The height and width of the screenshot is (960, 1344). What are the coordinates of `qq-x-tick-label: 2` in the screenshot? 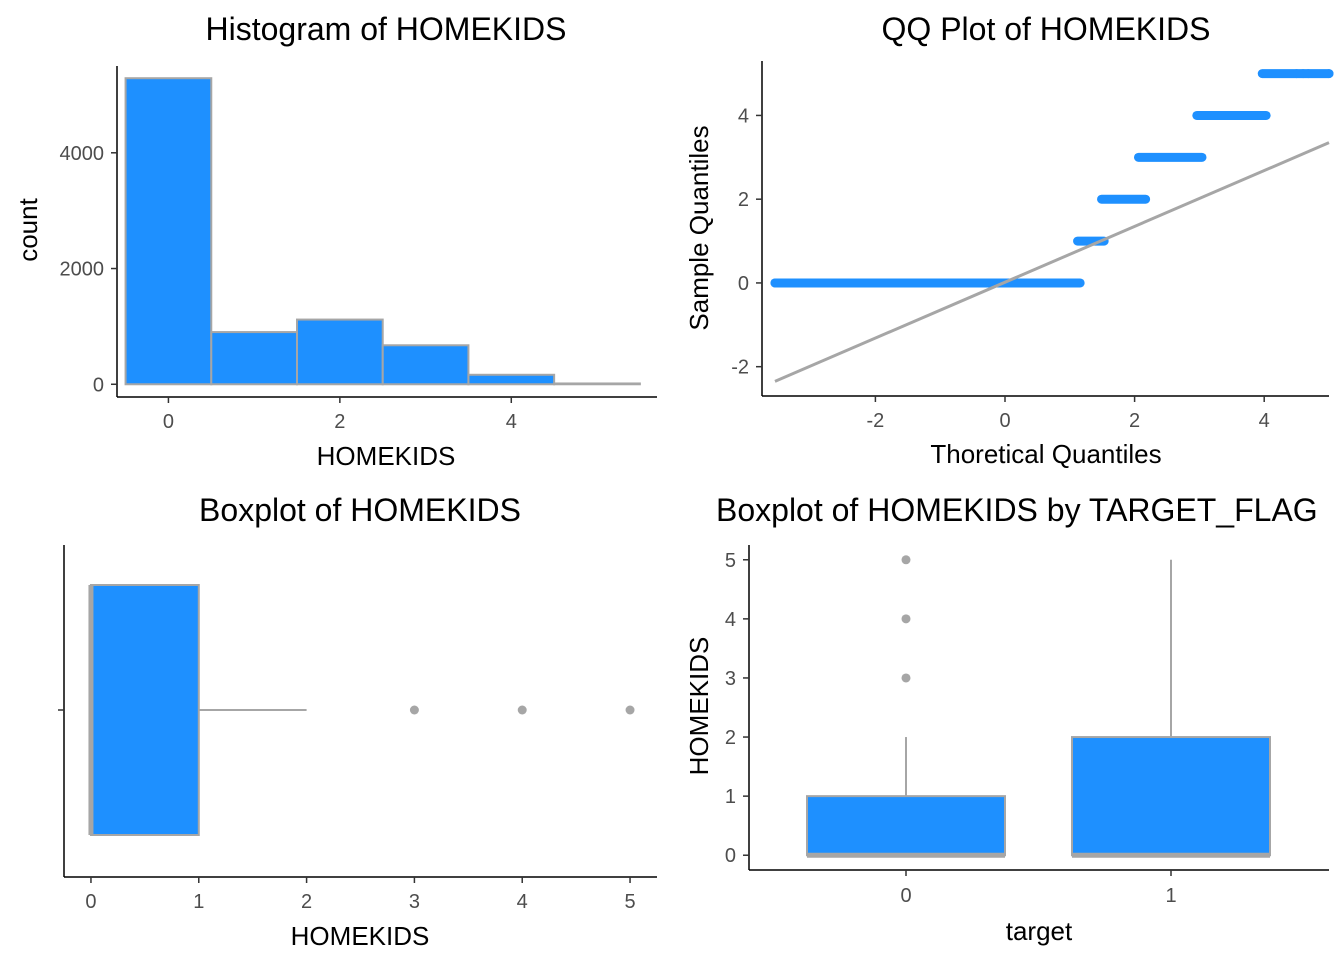 It's located at (1134, 421).